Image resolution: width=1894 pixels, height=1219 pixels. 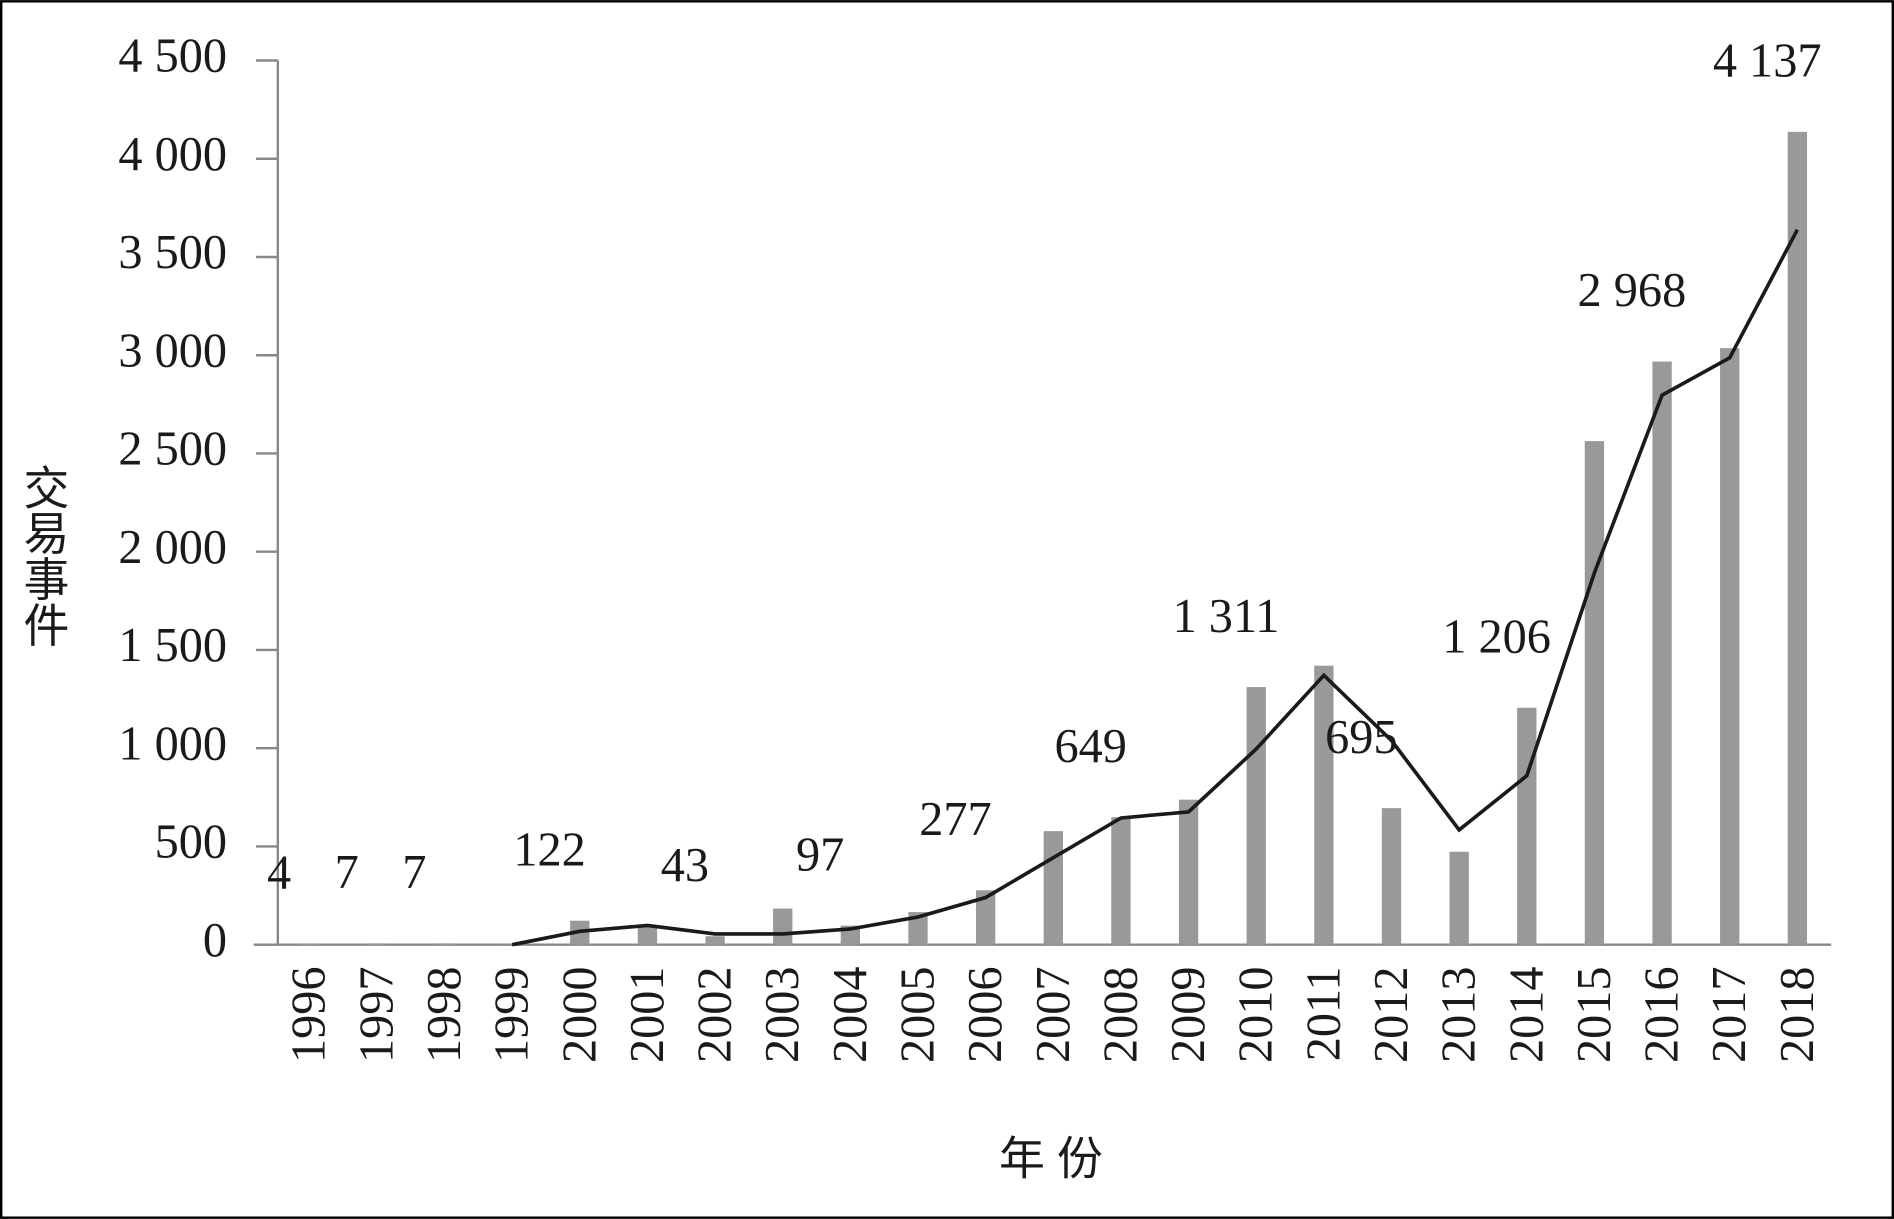 What do you see at coordinates (549, 849) in the screenshot?
I see `value-label: 122` at bounding box center [549, 849].